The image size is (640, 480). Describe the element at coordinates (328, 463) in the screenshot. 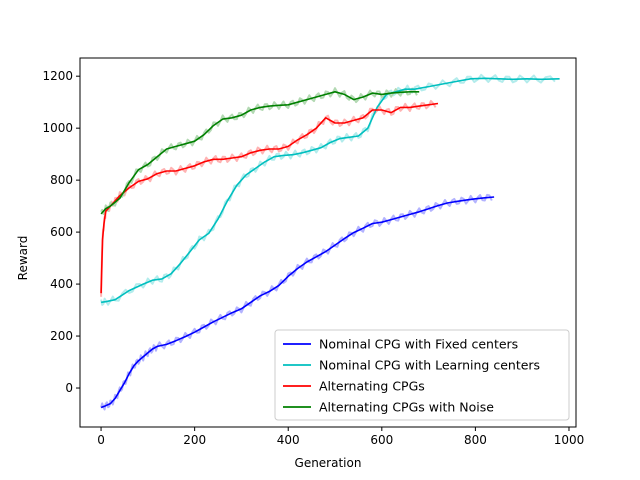

I see `x-axis-label: Generation` at that location.